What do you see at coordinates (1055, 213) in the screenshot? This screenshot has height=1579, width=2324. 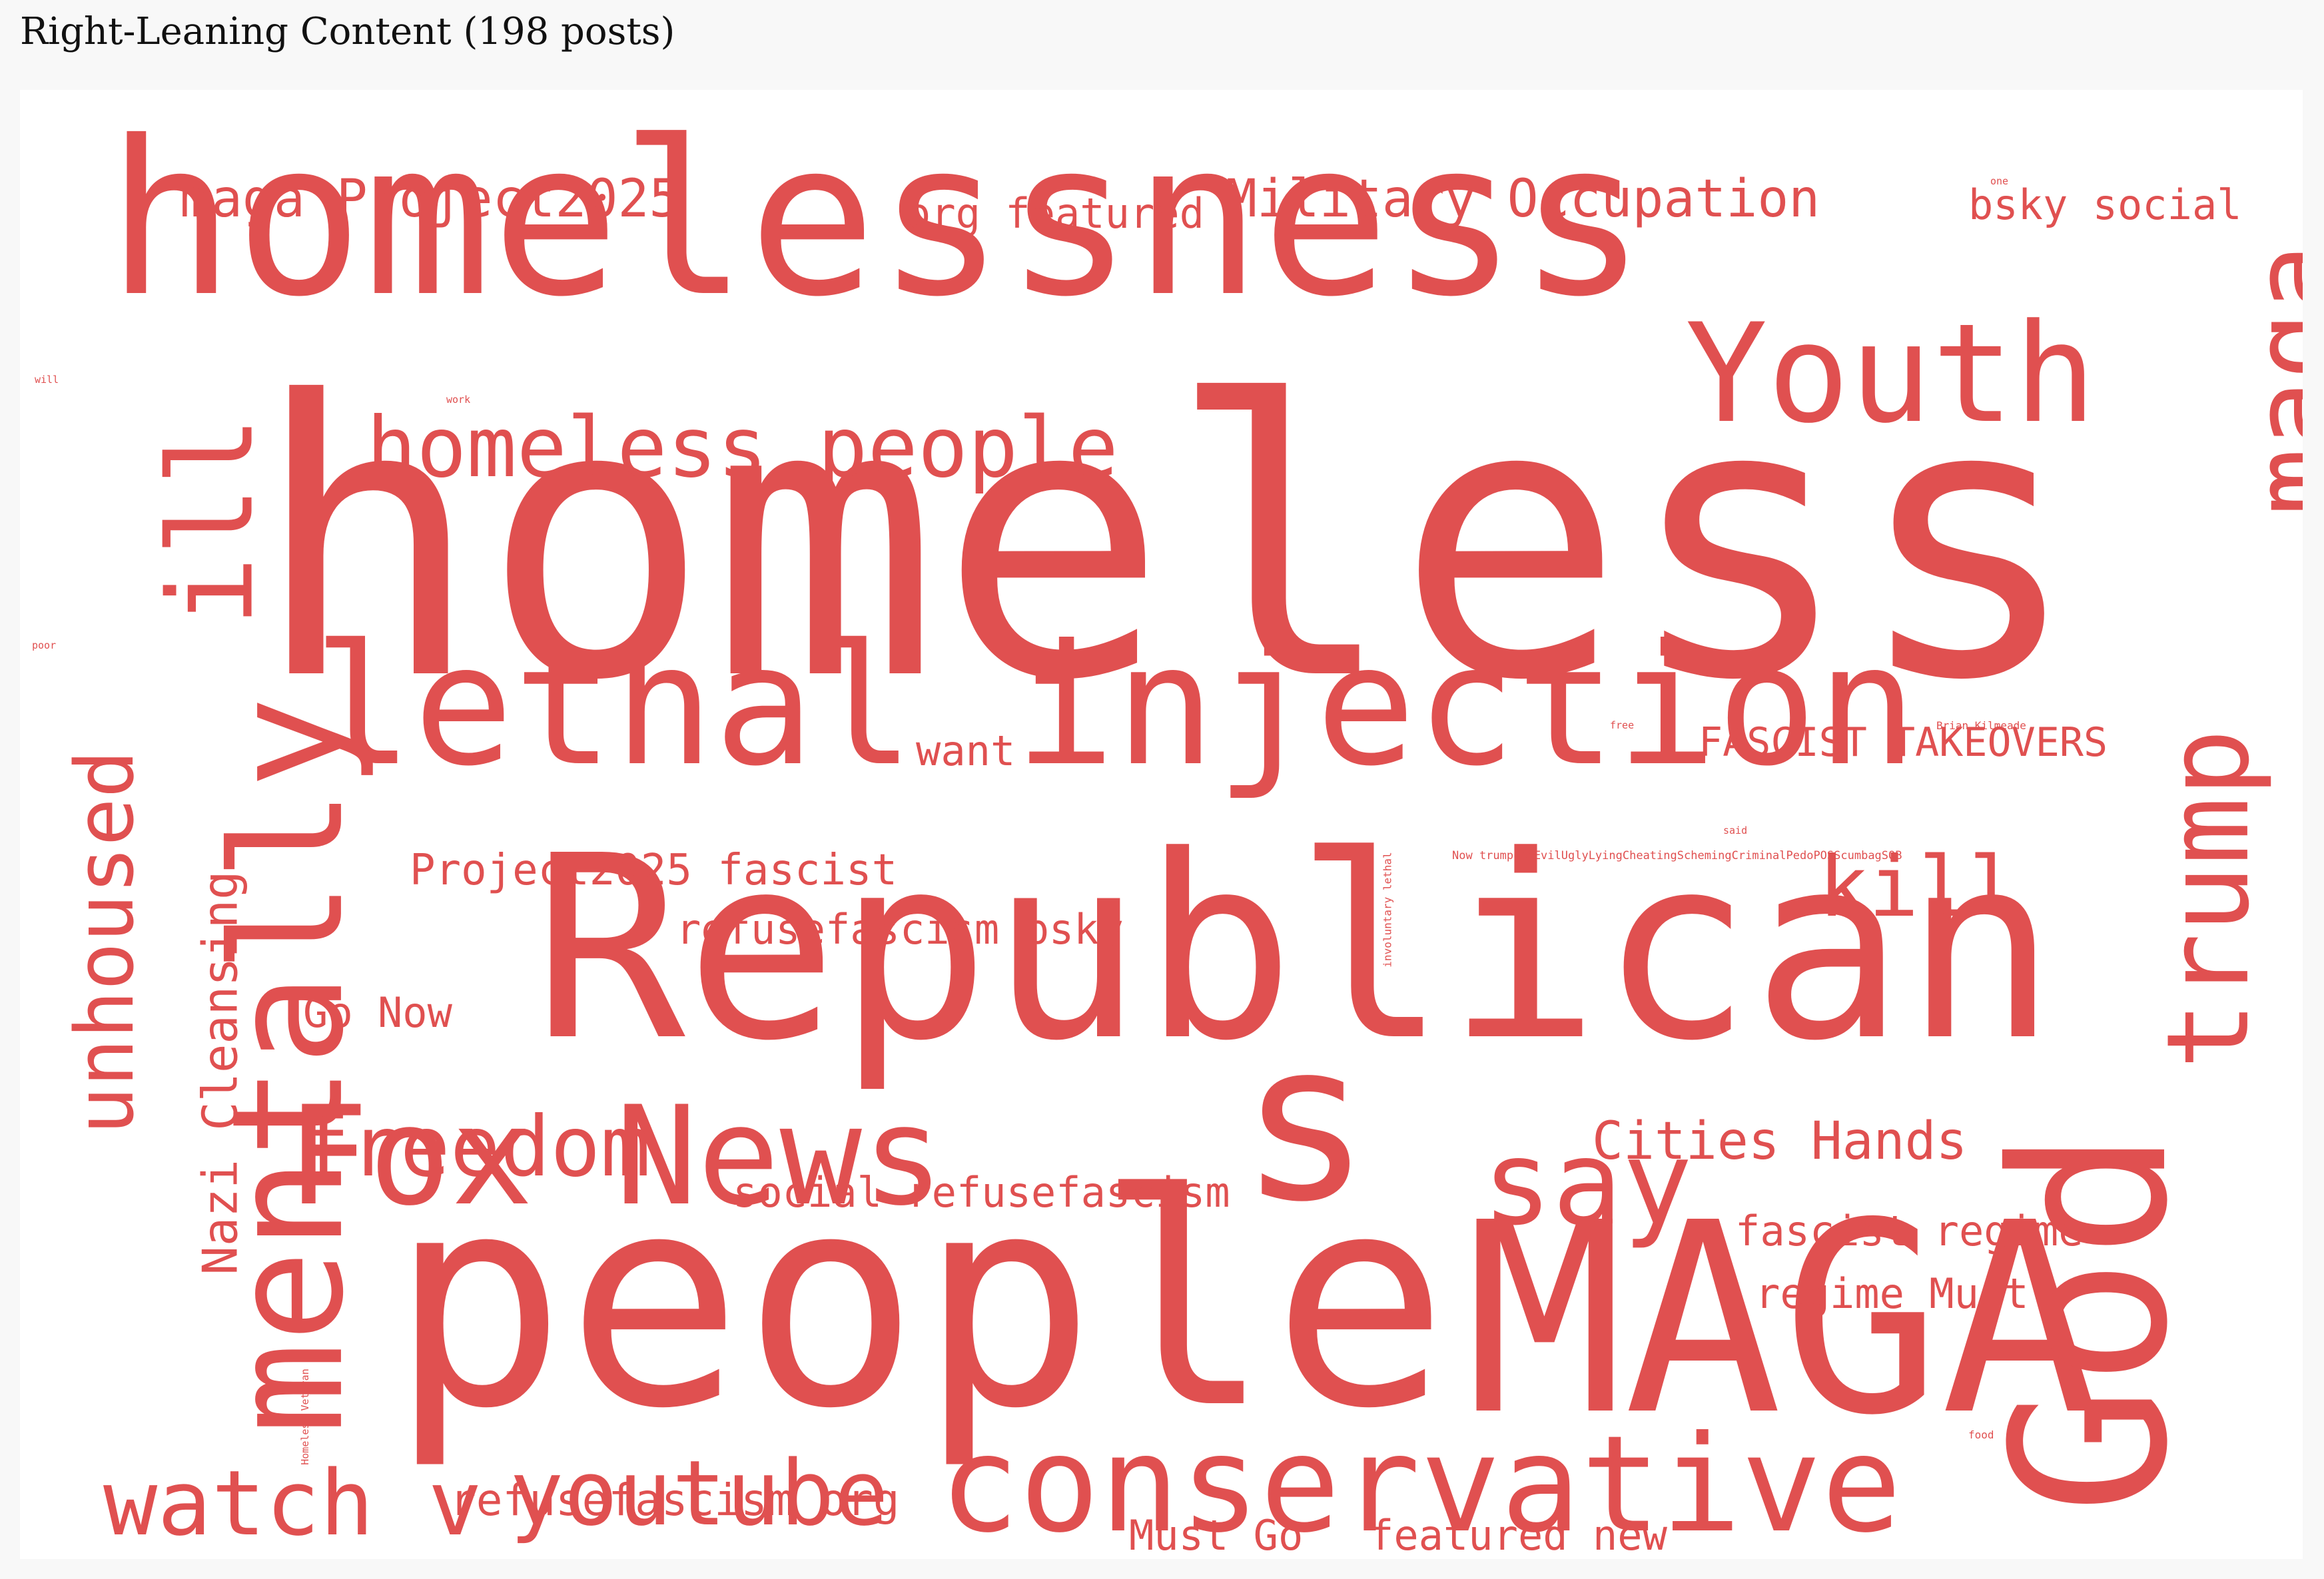 I see `word-org-featured: org featured` at bounding box center [1055, 213].